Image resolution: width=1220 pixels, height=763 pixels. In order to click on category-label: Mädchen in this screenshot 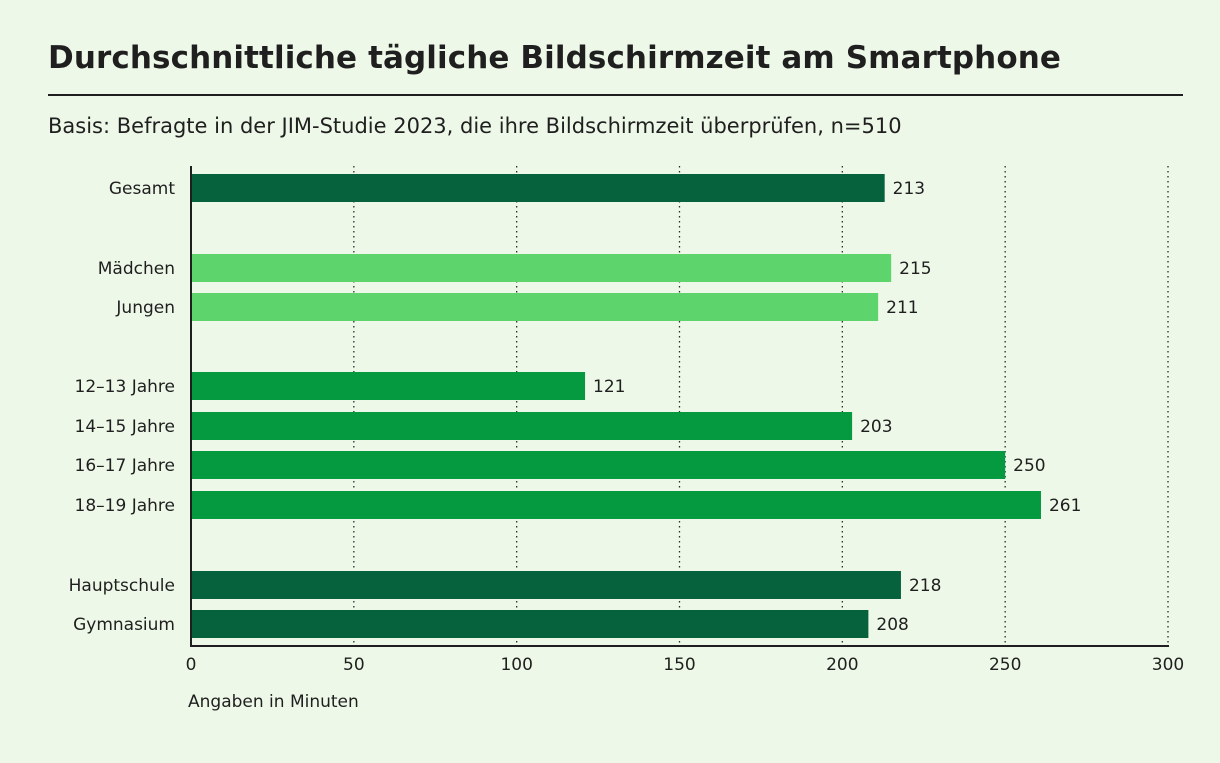, I will do `click(136, 269)`.